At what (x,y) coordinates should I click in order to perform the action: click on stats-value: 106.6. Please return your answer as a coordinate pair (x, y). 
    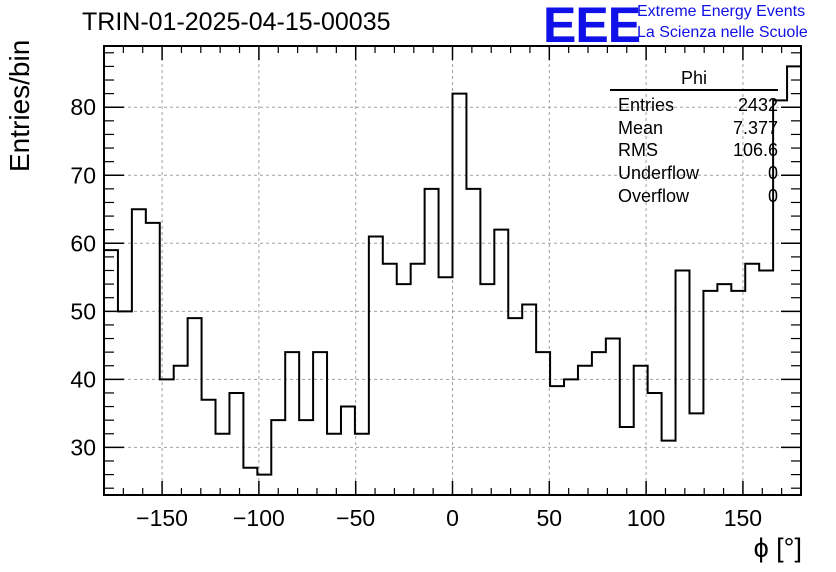
    Looking at the image, I should click on (755, 150).